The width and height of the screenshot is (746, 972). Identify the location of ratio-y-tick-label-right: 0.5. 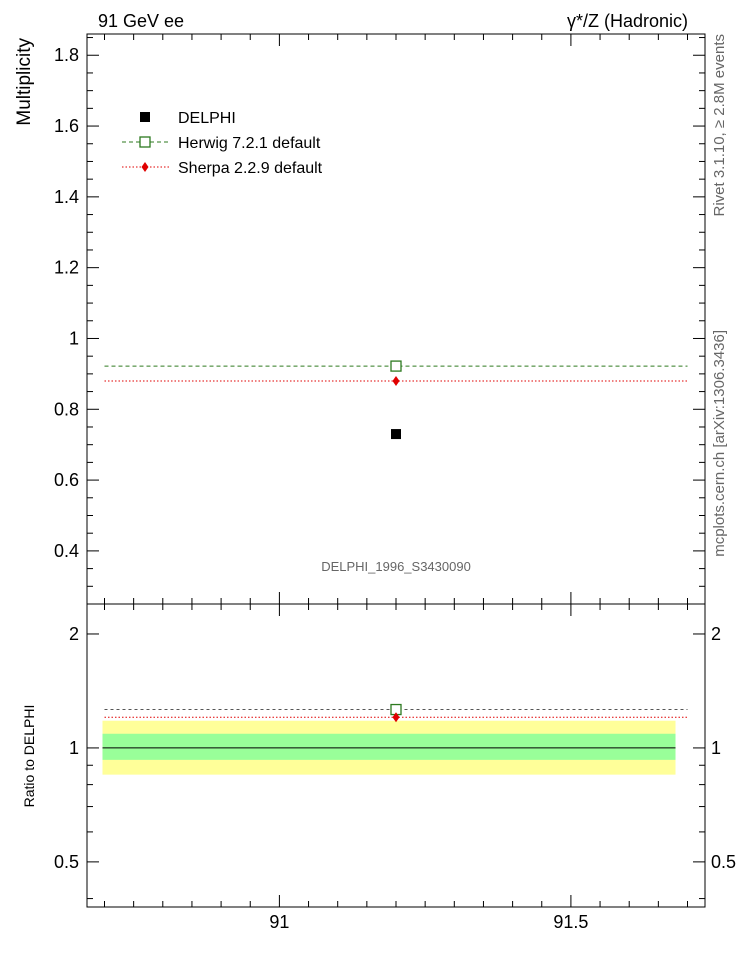
(723, 862).